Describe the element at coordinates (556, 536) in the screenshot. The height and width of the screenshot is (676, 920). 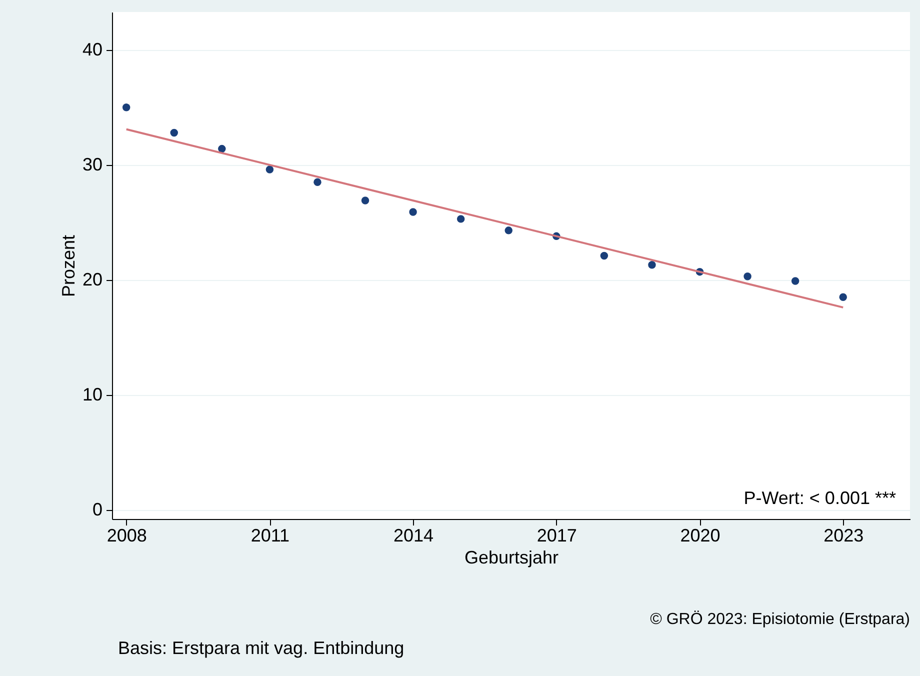
I see `x-tick-label: 2017` at that location.